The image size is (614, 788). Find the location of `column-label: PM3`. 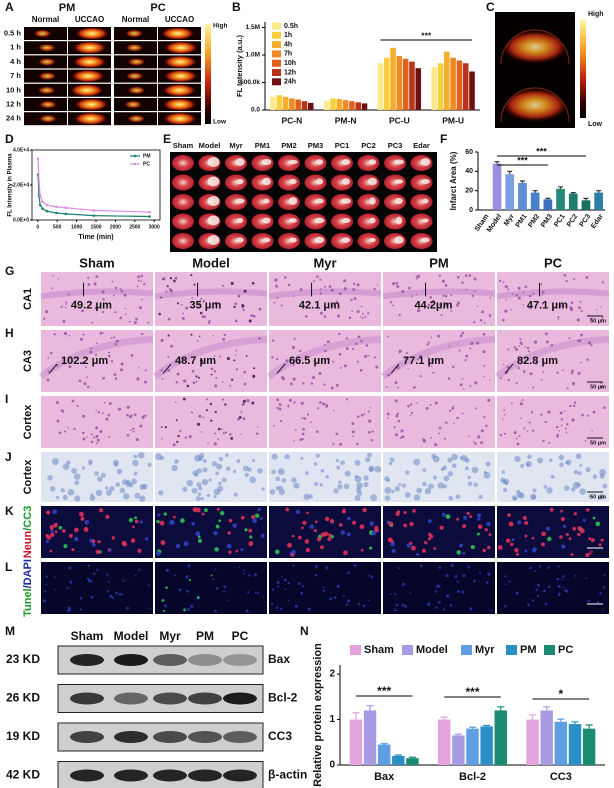

column-label: PM3 is located at coordinates (315, 145).